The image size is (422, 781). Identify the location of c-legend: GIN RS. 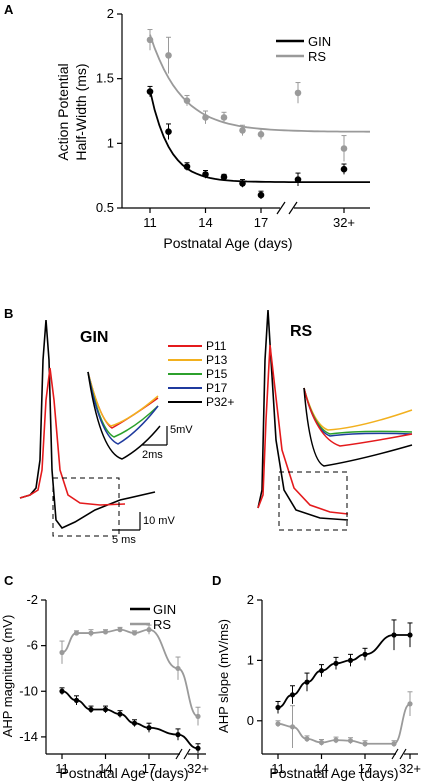
(153, 617).